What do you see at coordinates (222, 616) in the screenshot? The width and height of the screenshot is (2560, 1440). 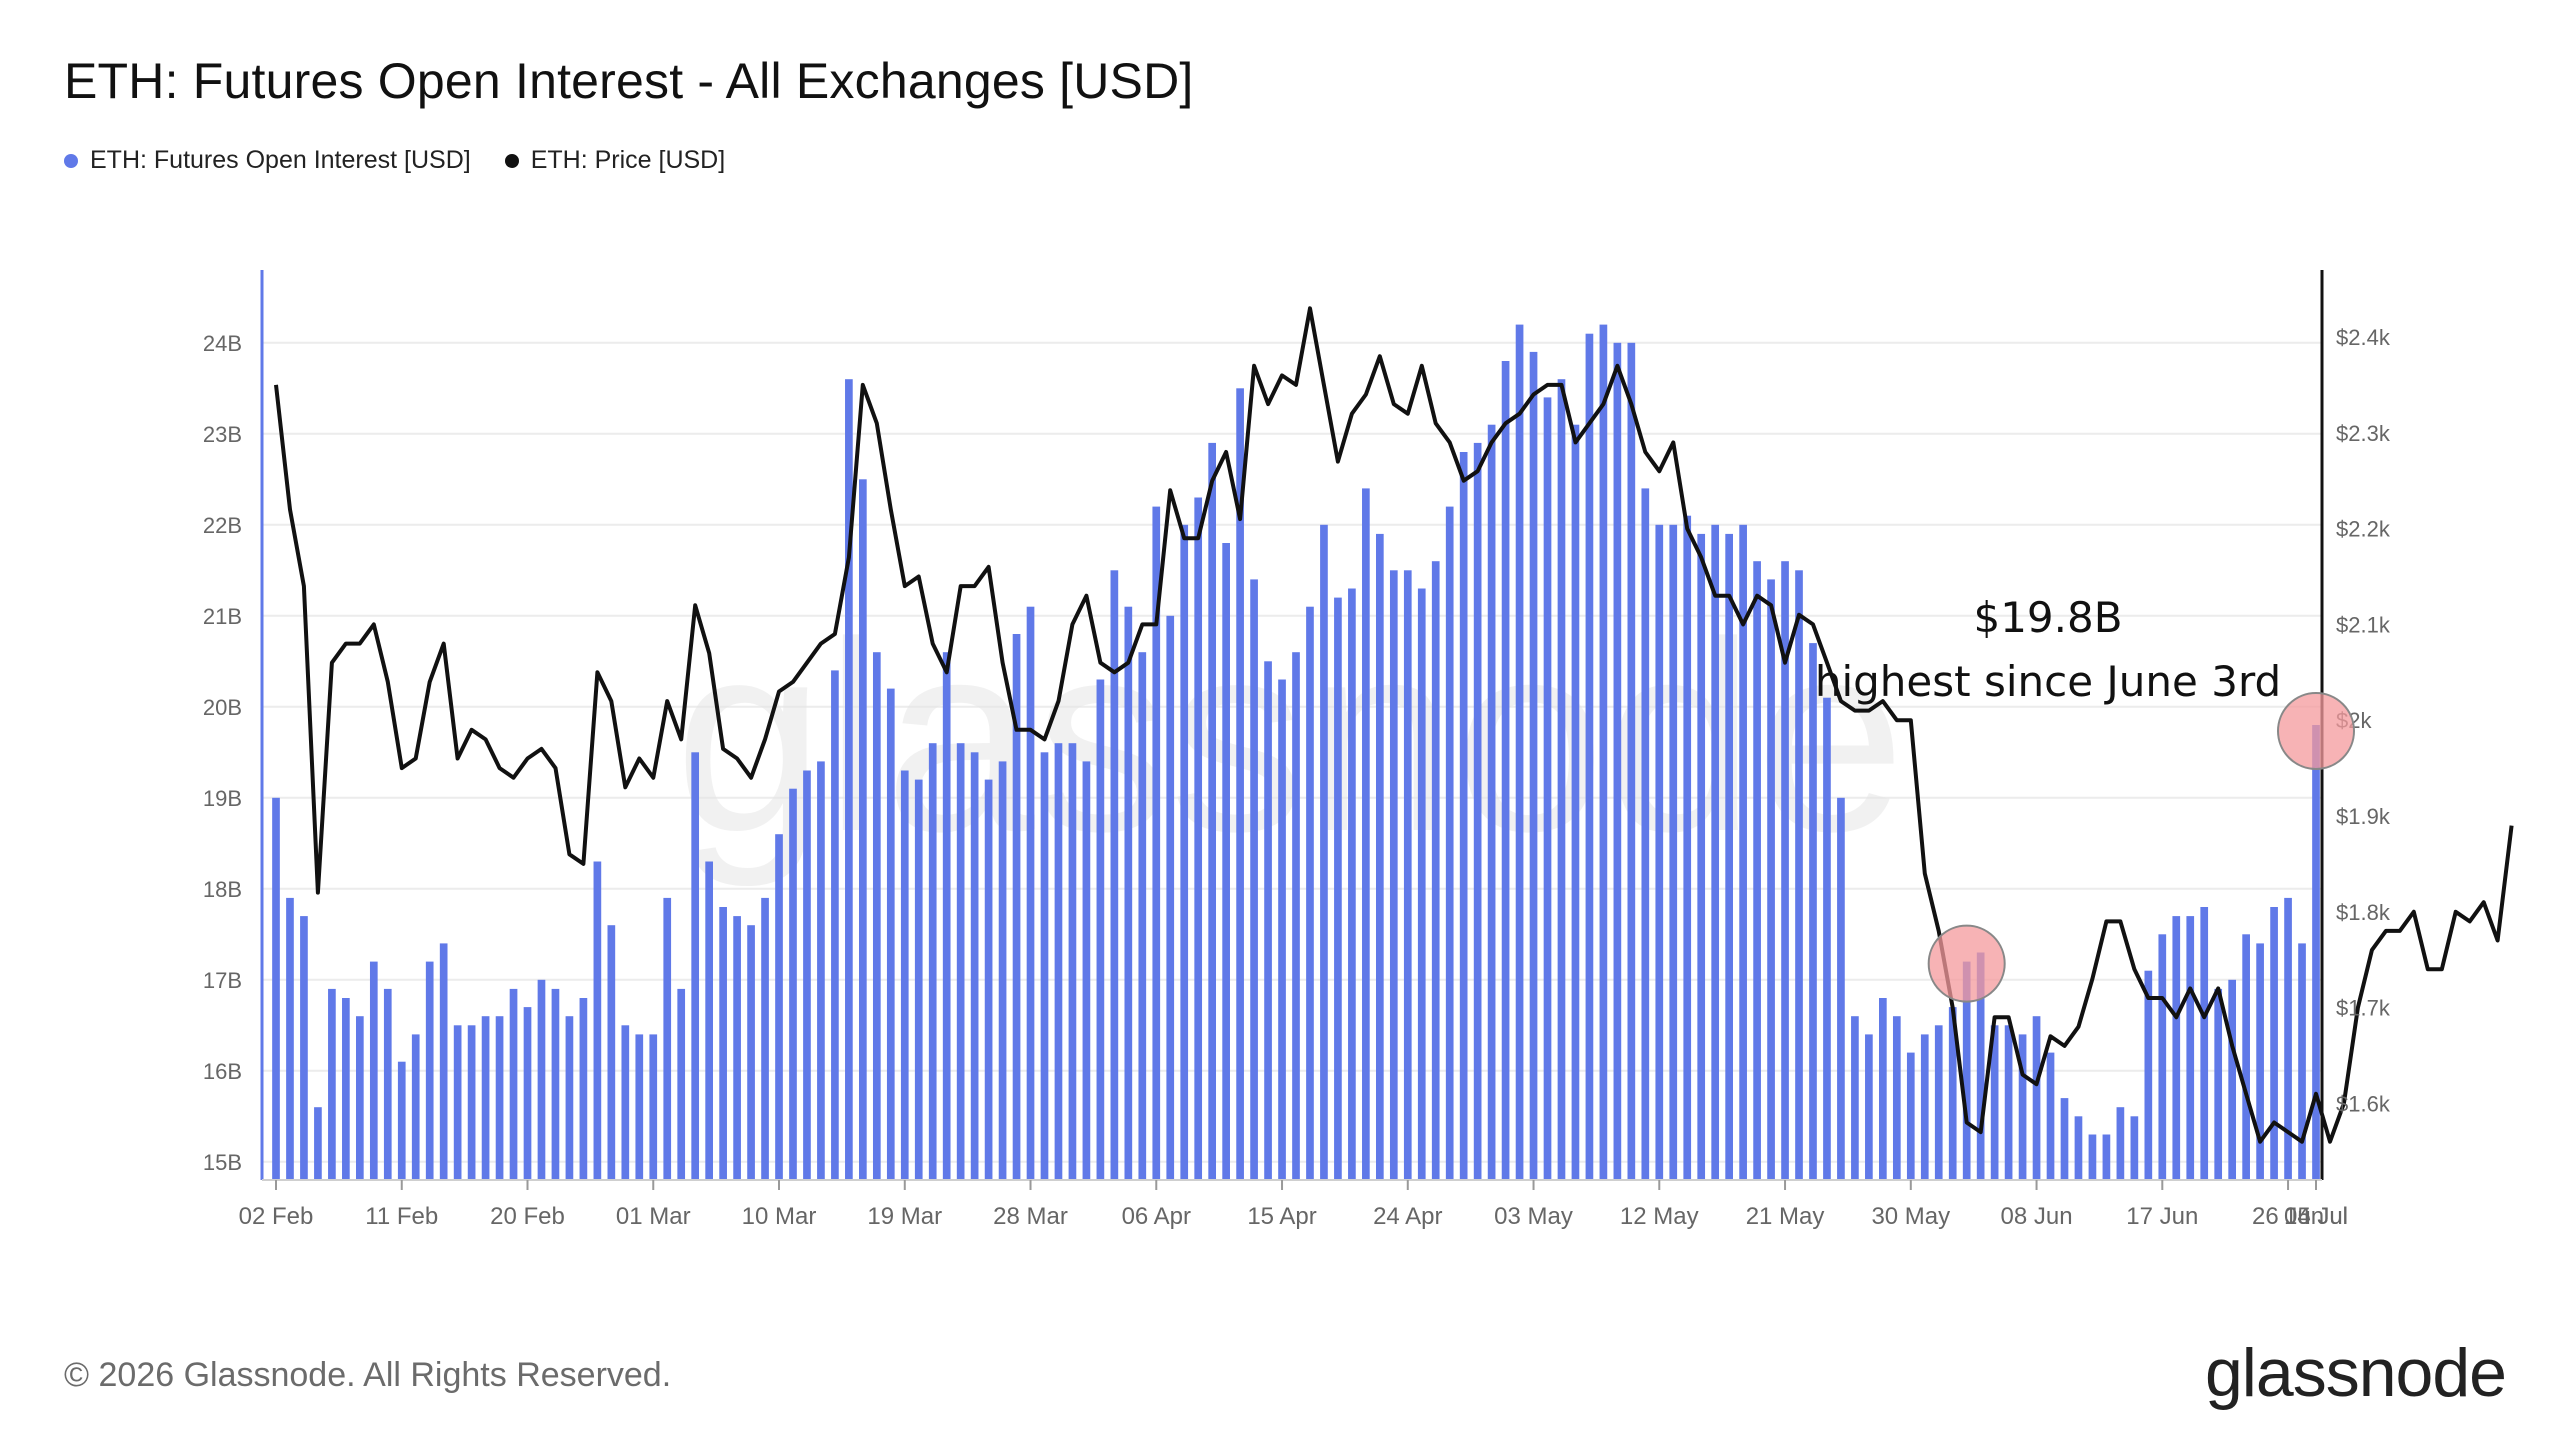 I see `y-left-tick-label: 21B` at bounding box center [222, 616].